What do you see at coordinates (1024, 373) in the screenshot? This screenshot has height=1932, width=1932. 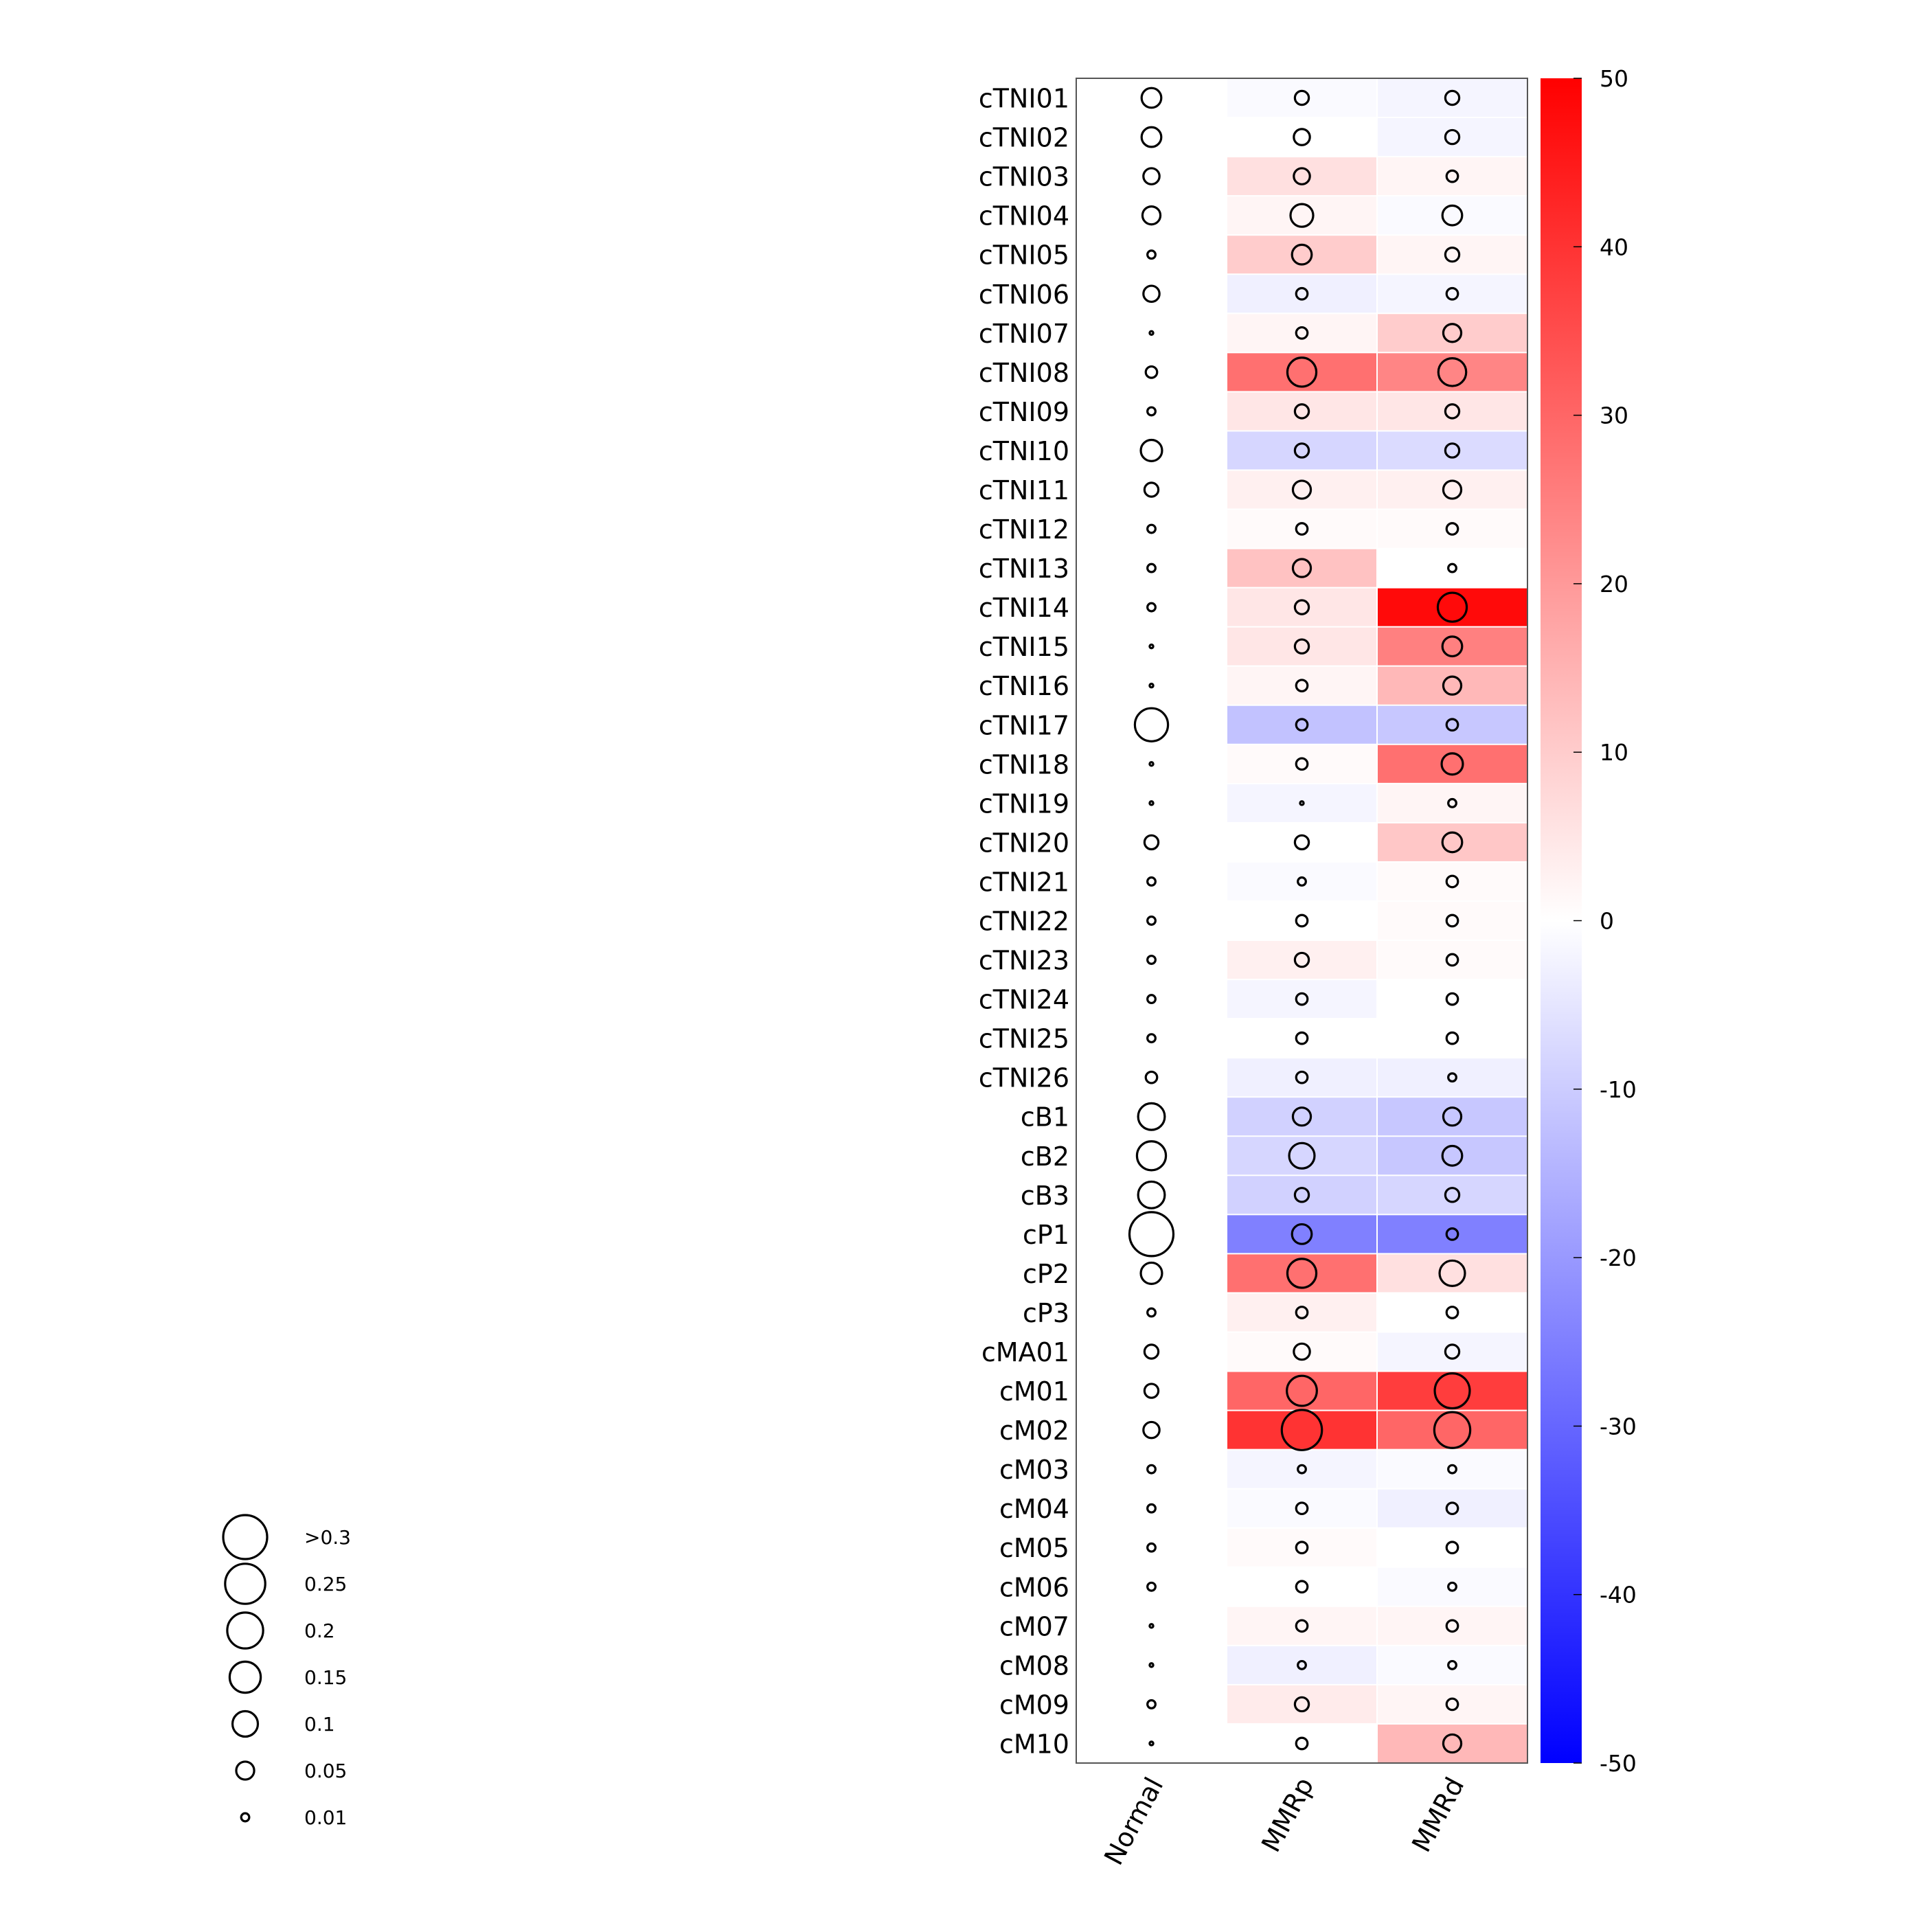 I see `row-label: cTNI08` at bounding box center [1024, 373].